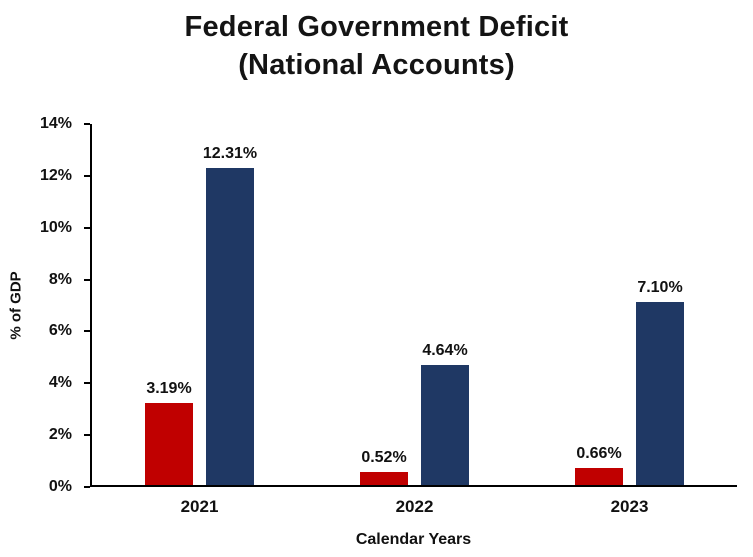  I want to click on bar-red-series-2023: 0.66%, so click(599, 465).